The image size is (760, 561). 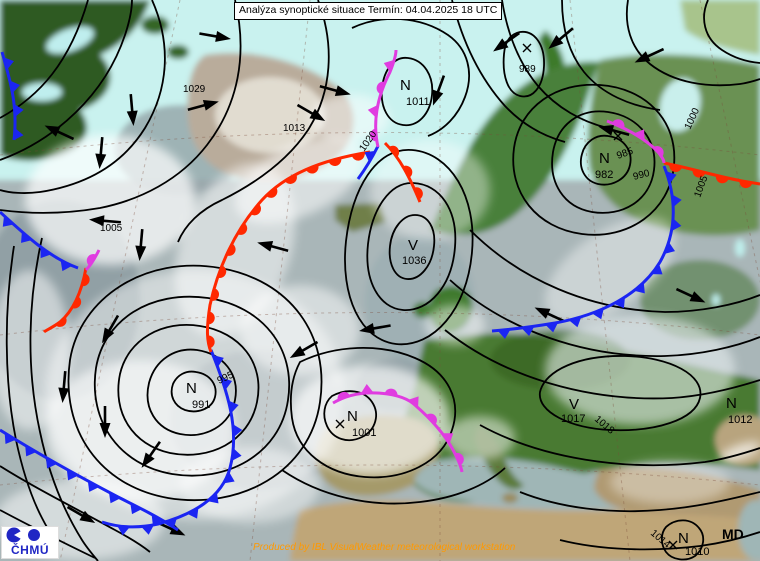 What do you see at coordinates (574, 404) in the screenshot?
I see `pressure-letter: V` at bounding box center [574, 404].